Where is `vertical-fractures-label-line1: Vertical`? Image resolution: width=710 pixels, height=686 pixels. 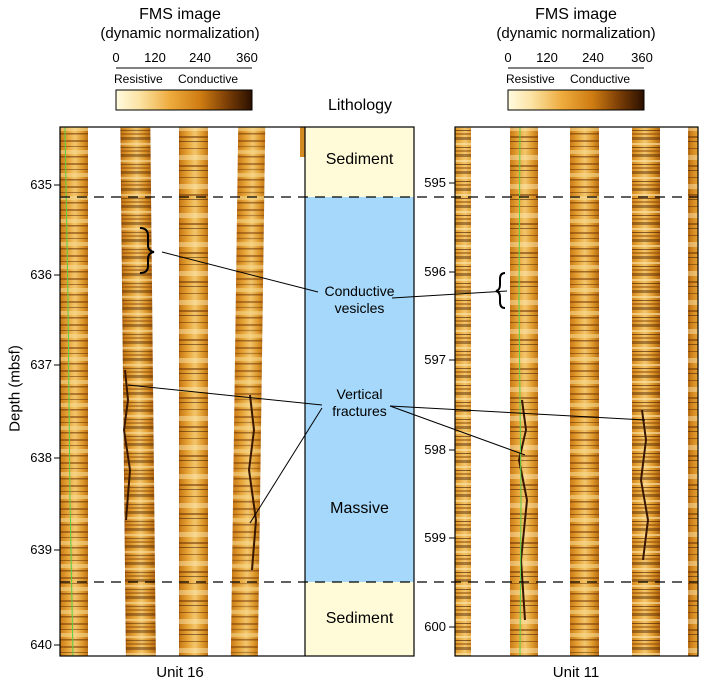 vertical-fractures-label-line1: Vertical is located at coordinates (359, 394).